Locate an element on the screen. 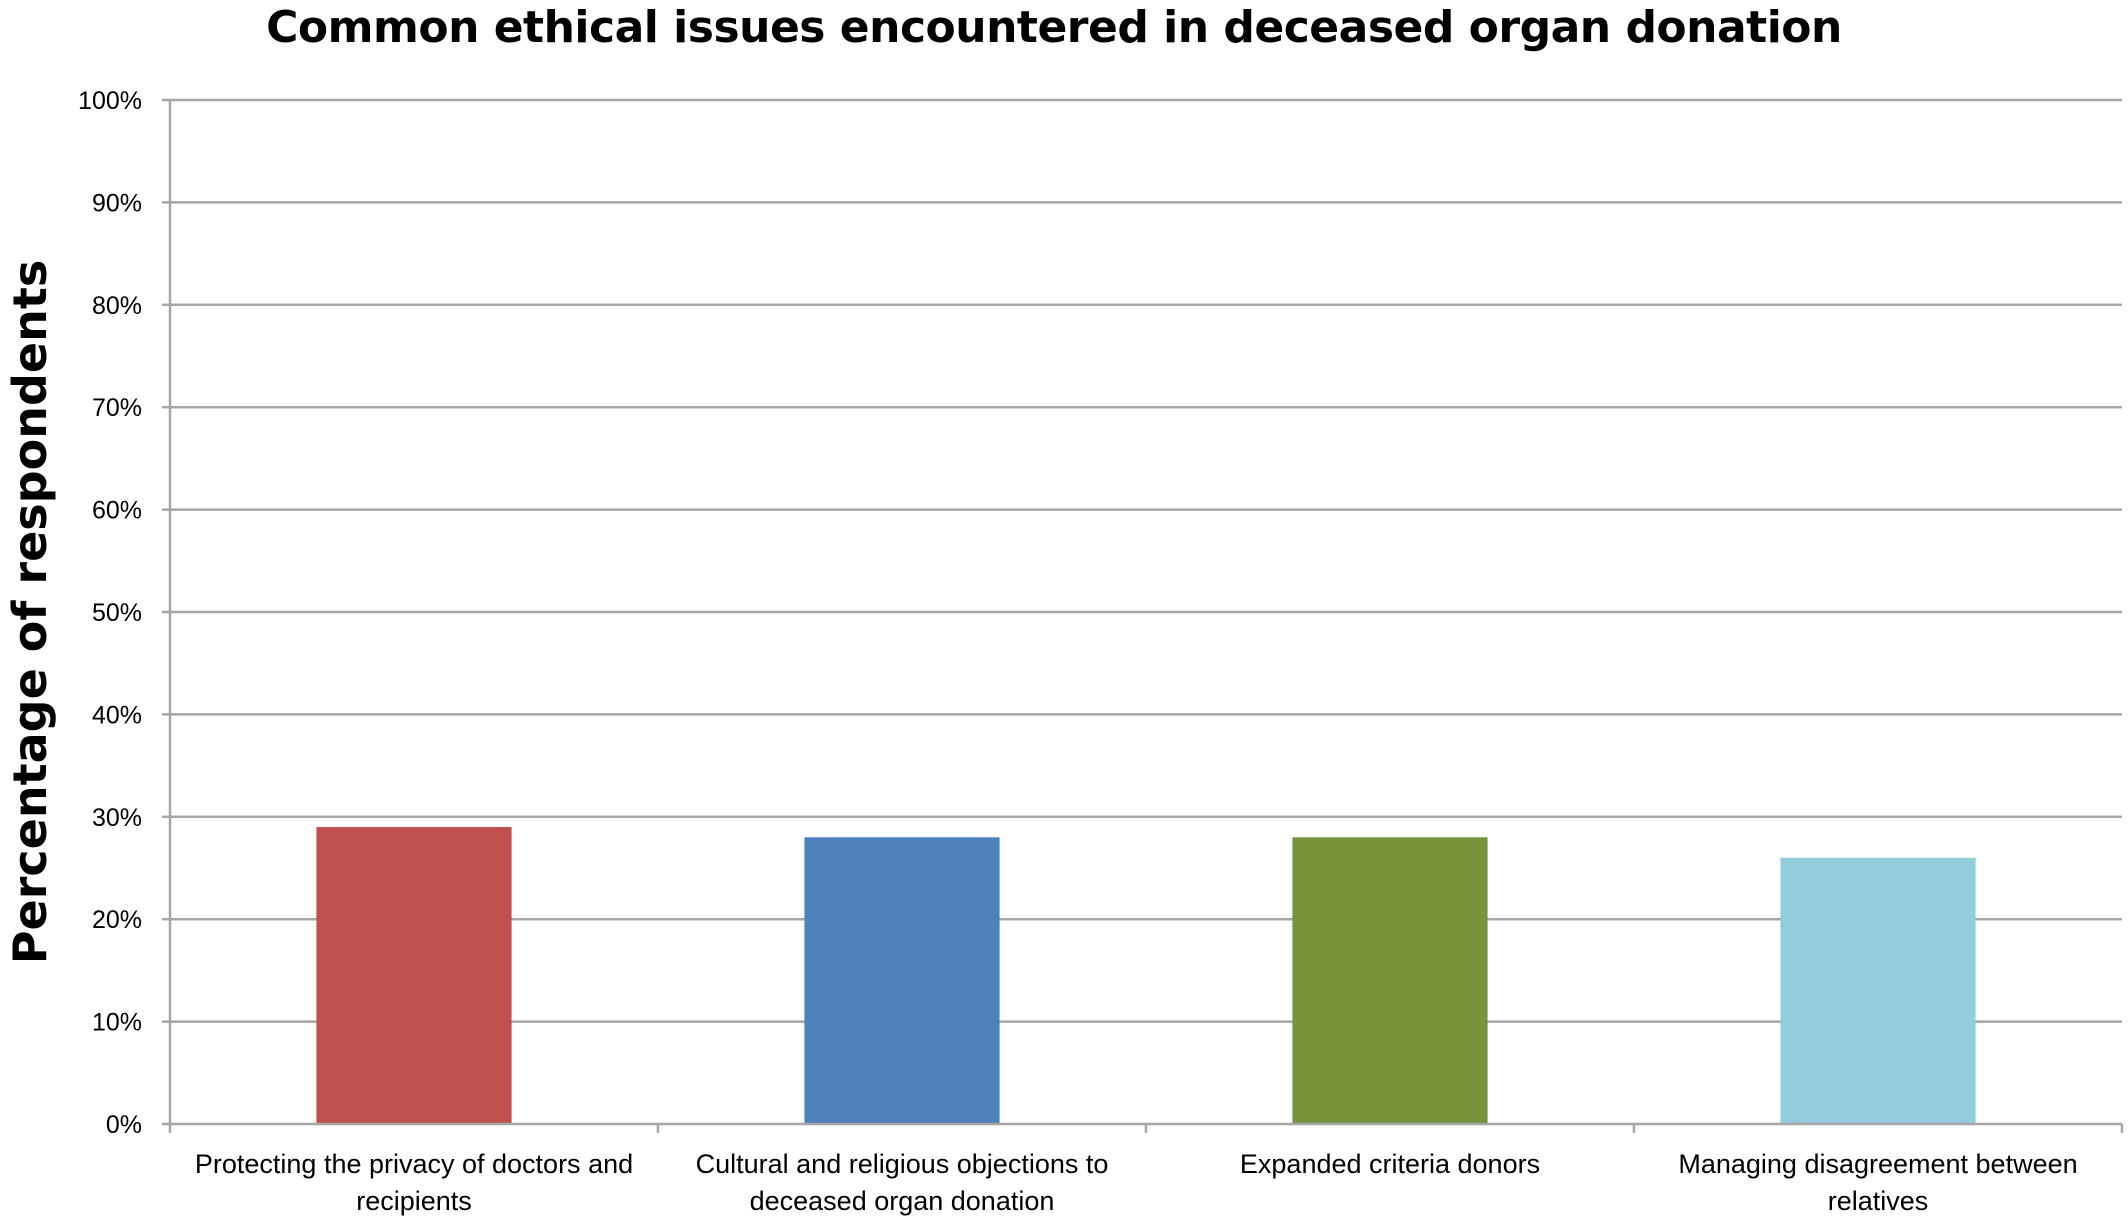  y-tick-label: 0% is located at coordinates (124, 1125).